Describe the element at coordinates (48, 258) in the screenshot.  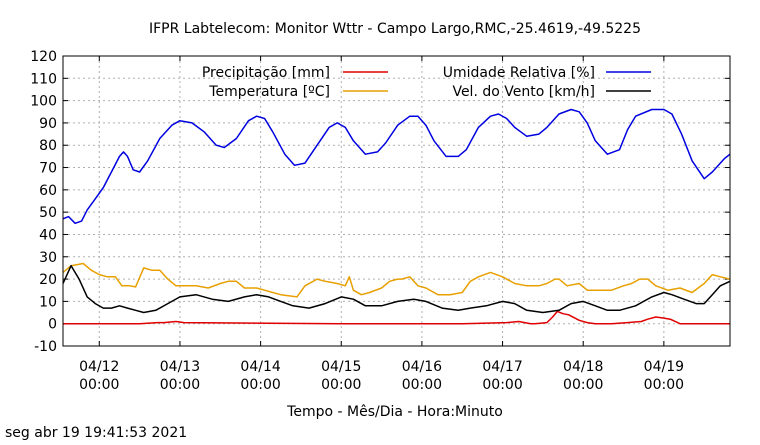
I see `y-tick-label: 30` at that location.